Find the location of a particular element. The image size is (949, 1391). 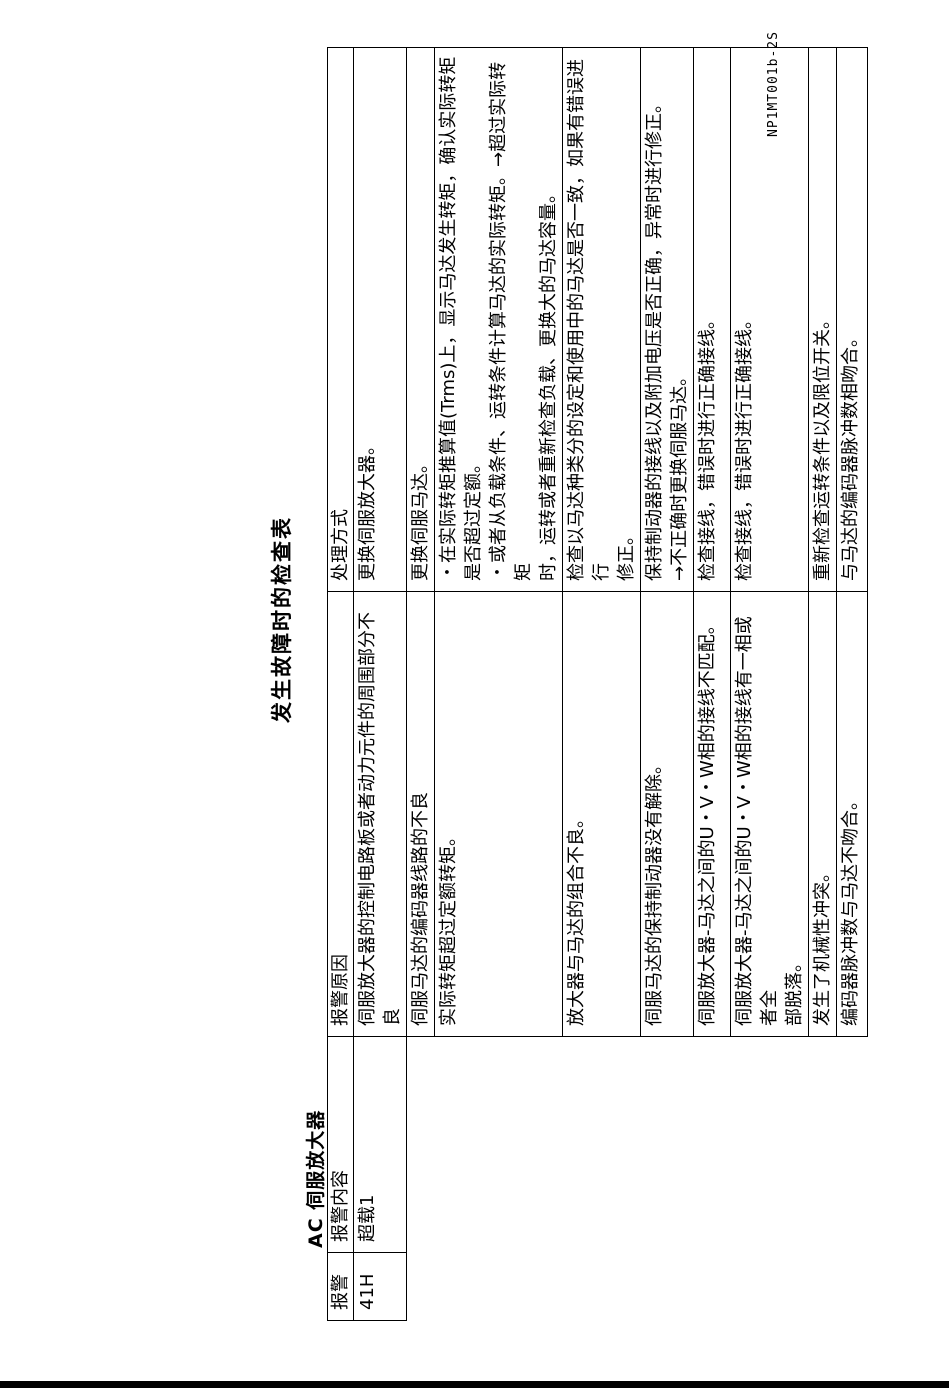

product-label: AC 伺服放大器 is located at coordinates (316, 1178).